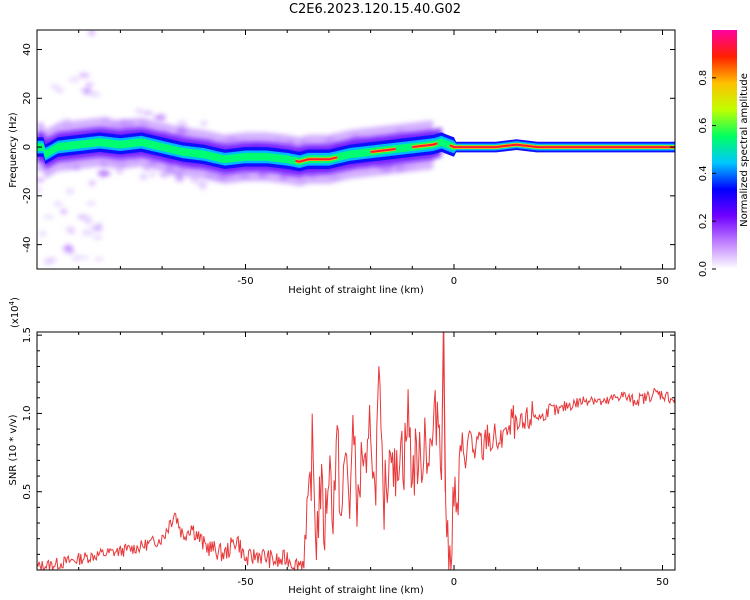  What do you see at coordinates (454, 281) in the screenshot?
I see `spectrogram-x-tick-label: 0` at bounding box center [454, 281].